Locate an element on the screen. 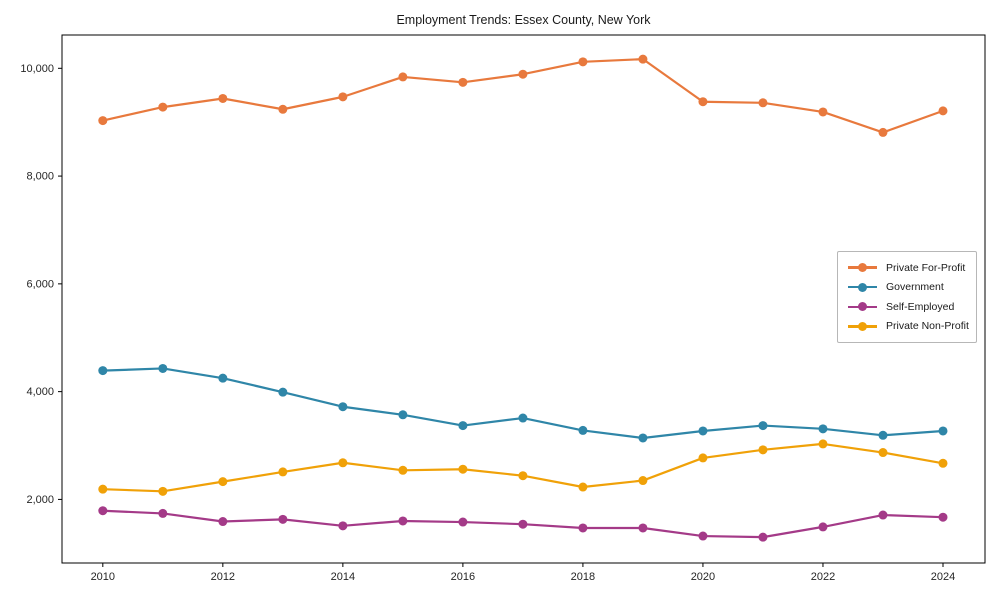  legend-item: Government is located at coordinates (908, 287).